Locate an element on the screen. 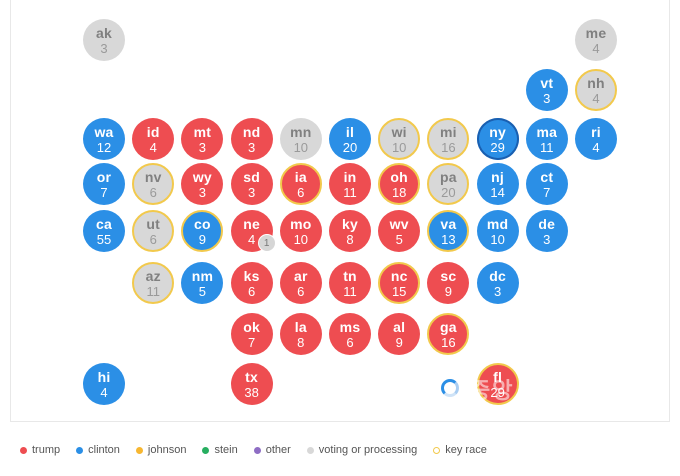 This screenshot has width=680, height=476. electoral-votes: 7 is located at coordinates (103, 192).